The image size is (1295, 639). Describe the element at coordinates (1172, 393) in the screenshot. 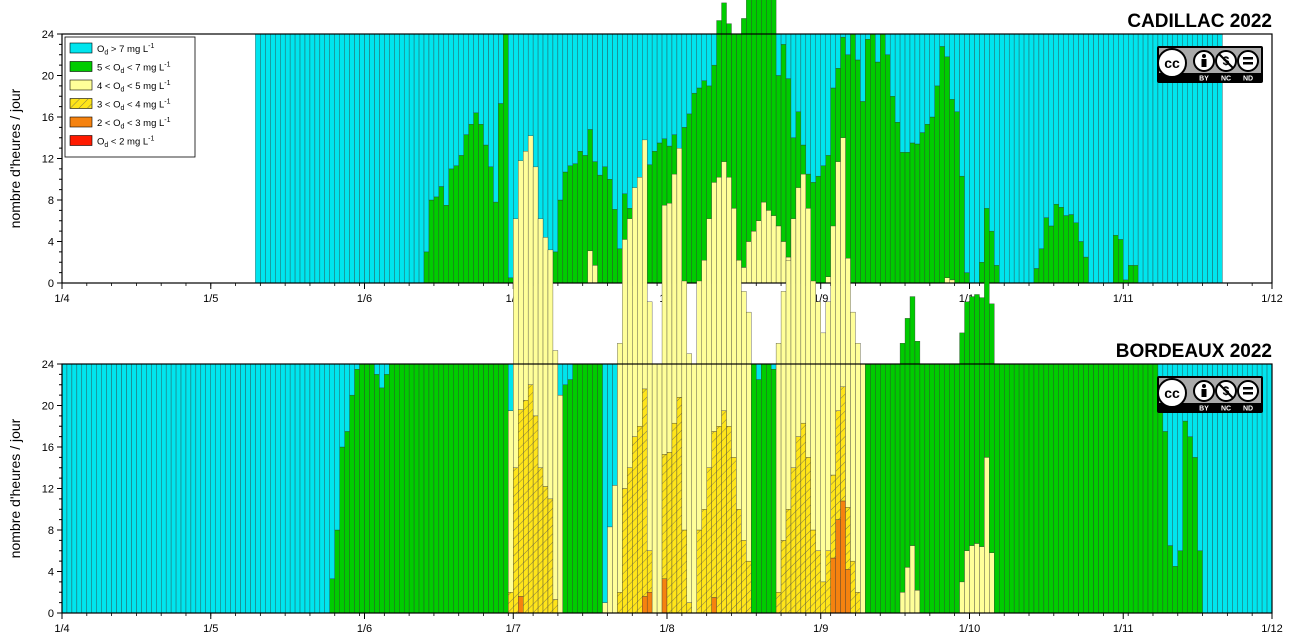

I see `cc-glyph: cc` at that location.